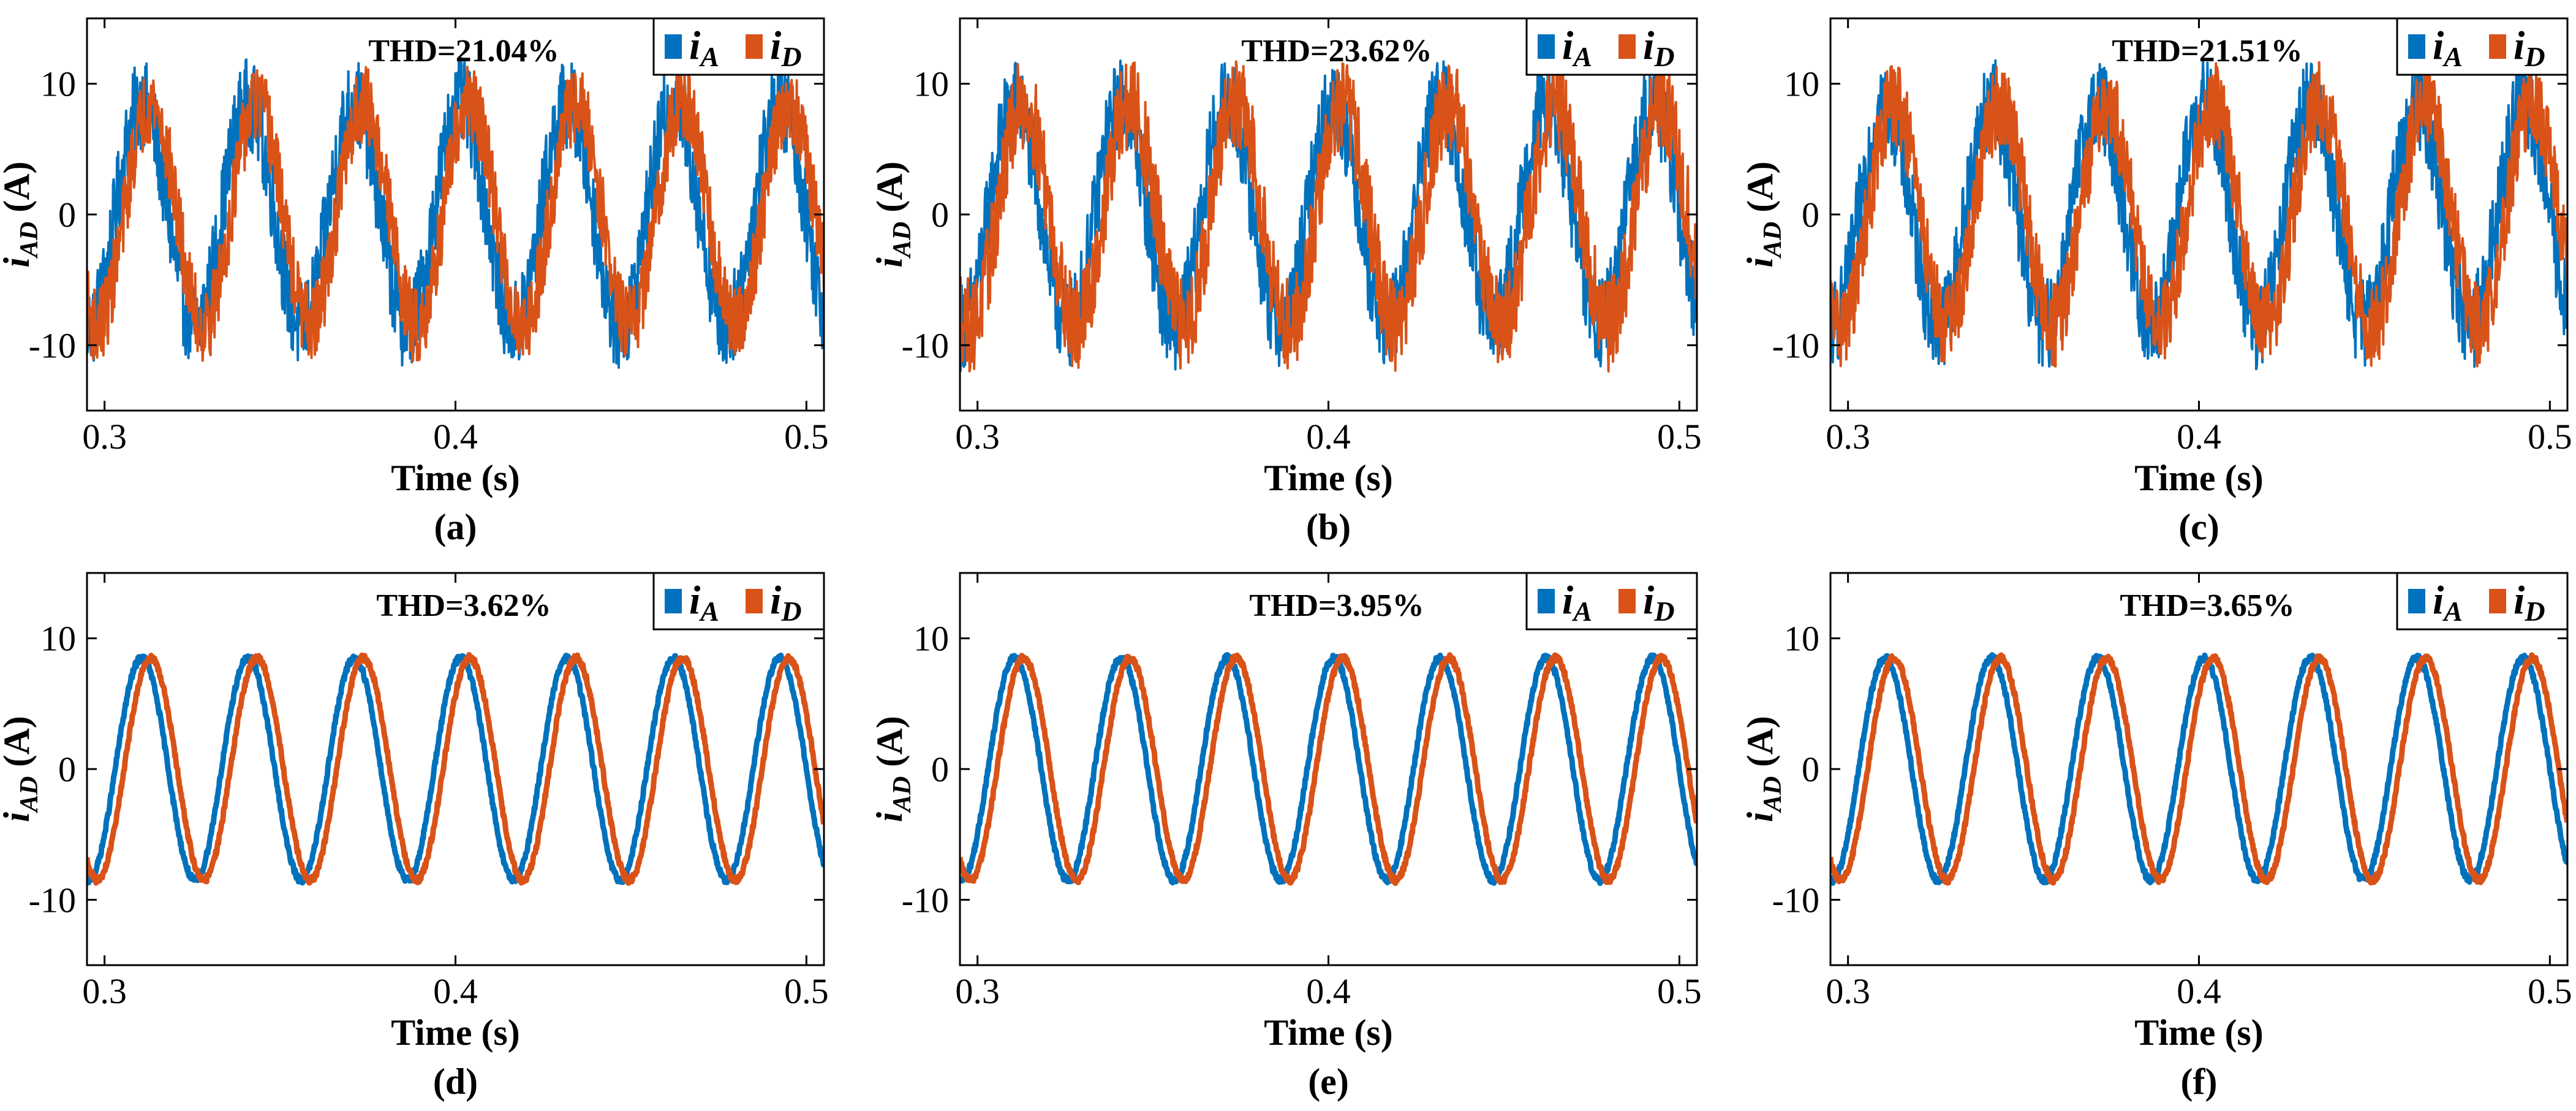 Image resolution: width=2576 pixels, height=1111 pixels. Describe the element at coordinates (463, 52) in the screenshot. I see `thd-annotation: THD=21.04%` at that location.